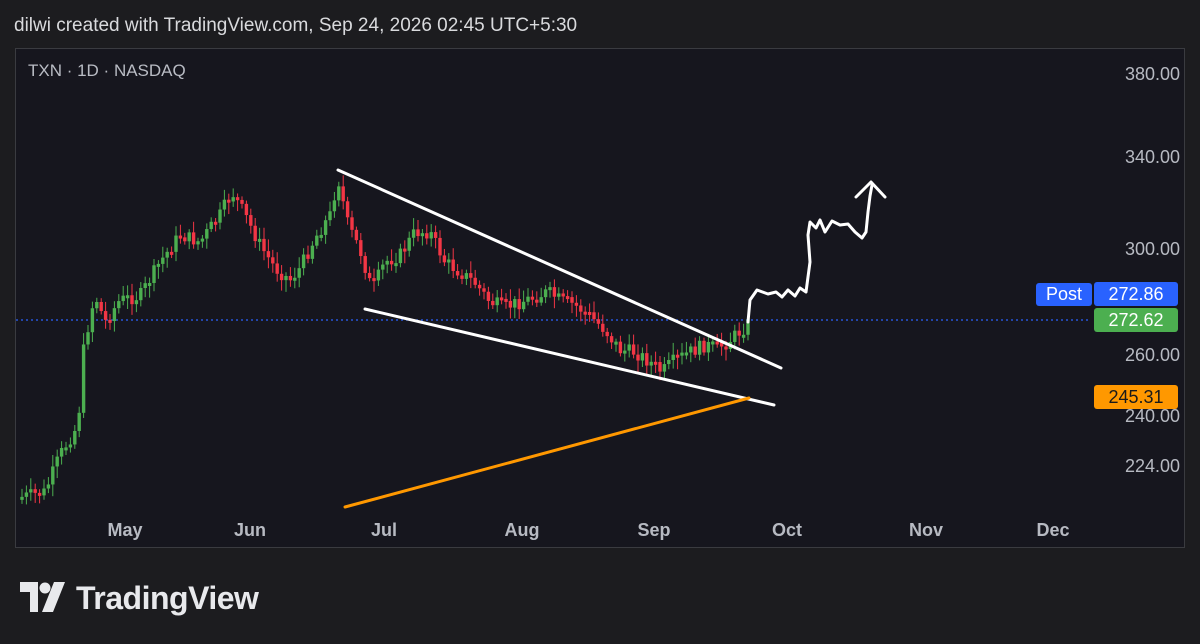 This screenshot has width=1200, height=644. I want to click on support-trendline, so click(547, 452).